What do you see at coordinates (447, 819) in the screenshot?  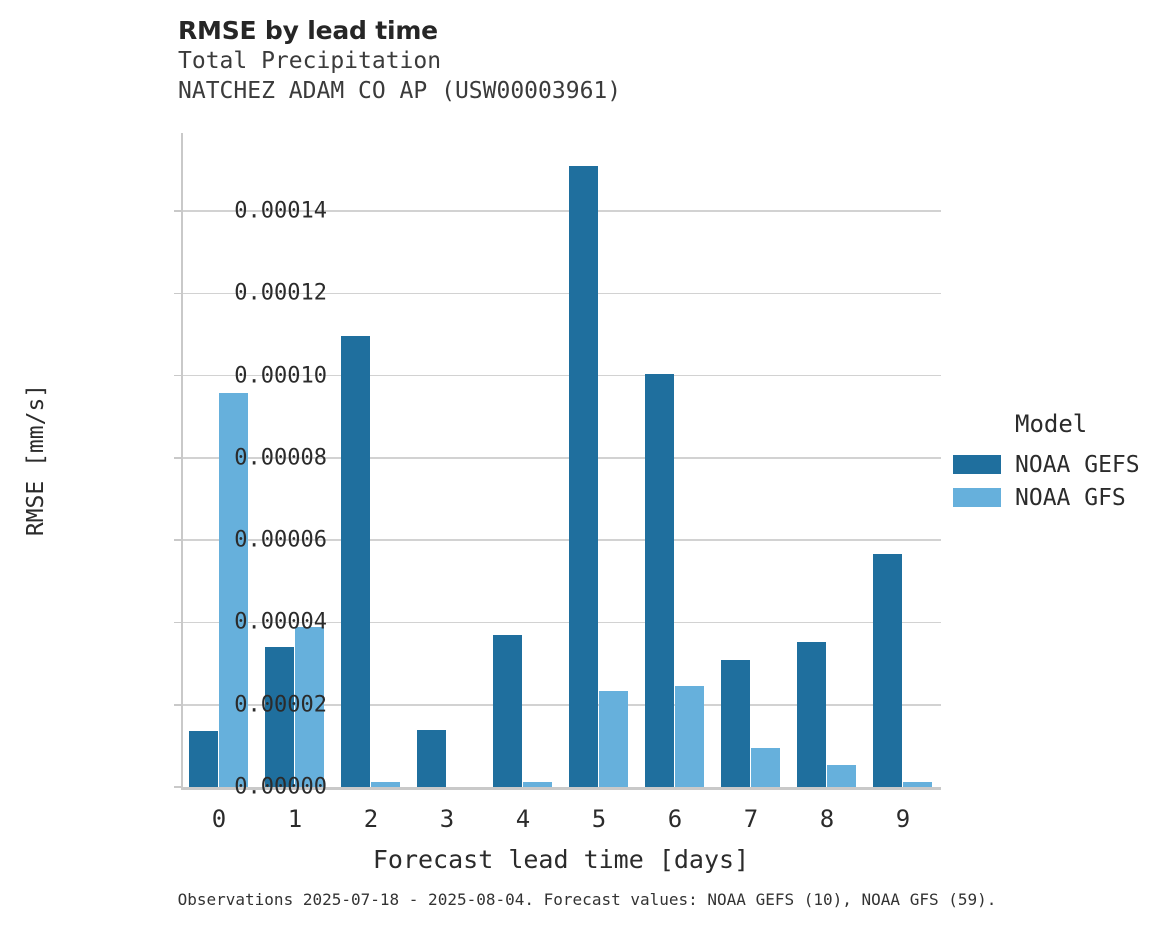 I see `x-axis-tick-label: 3` at bounding box center [447, 819].